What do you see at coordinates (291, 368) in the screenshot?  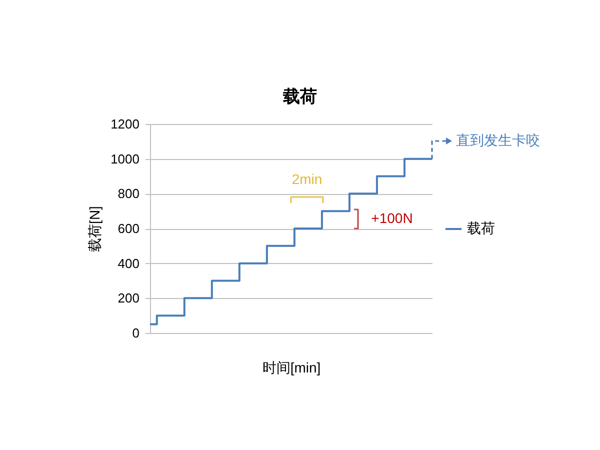 I see `x-axis-title: 时间[min]` at bounding box center [291, 368].